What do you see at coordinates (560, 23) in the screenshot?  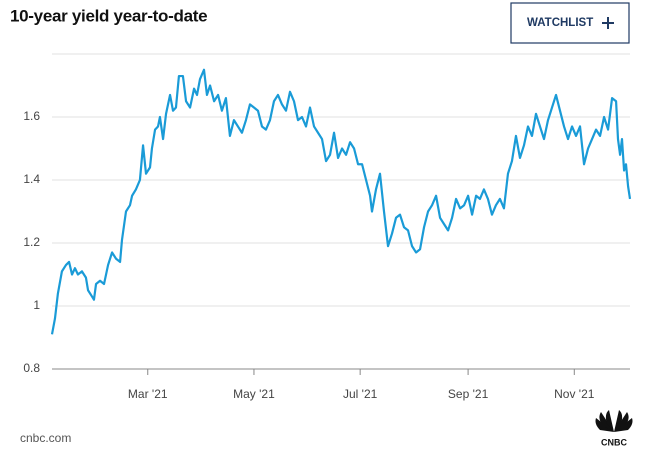 I see `button-label: WATCHLIST` at bounding box center [560, 23].